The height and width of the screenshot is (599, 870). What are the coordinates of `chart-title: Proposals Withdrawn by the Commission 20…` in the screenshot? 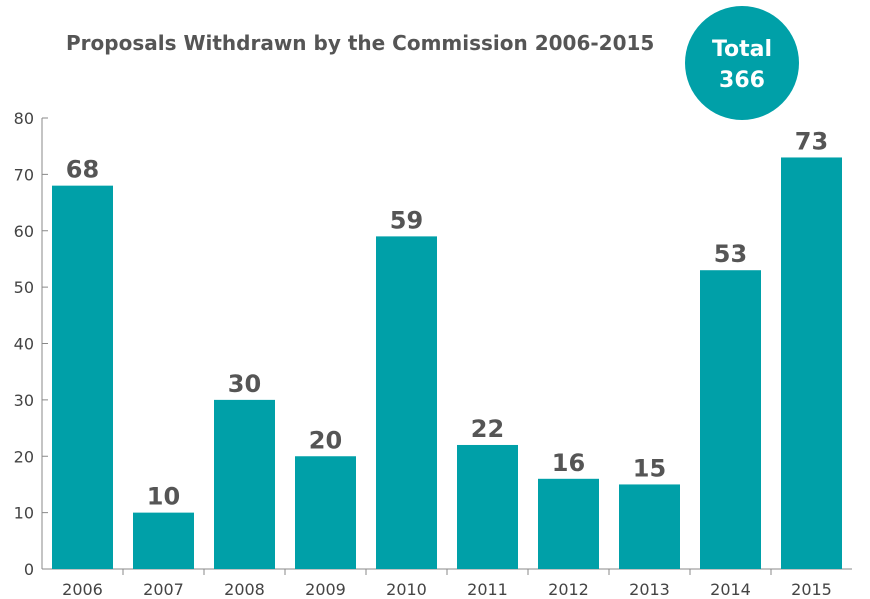 It's located at (360, 43).